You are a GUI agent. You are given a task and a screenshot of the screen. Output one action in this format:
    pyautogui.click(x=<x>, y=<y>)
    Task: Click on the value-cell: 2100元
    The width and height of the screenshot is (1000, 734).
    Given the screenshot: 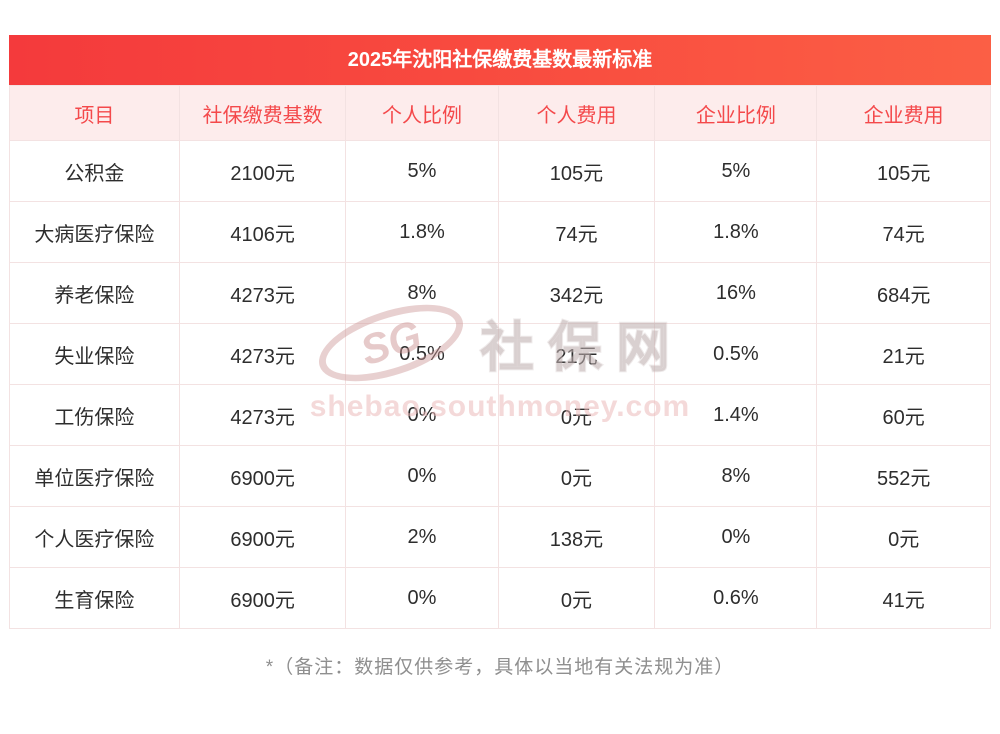 What is the action you would take?
    pyautogui.click(x=262, y=171)
    